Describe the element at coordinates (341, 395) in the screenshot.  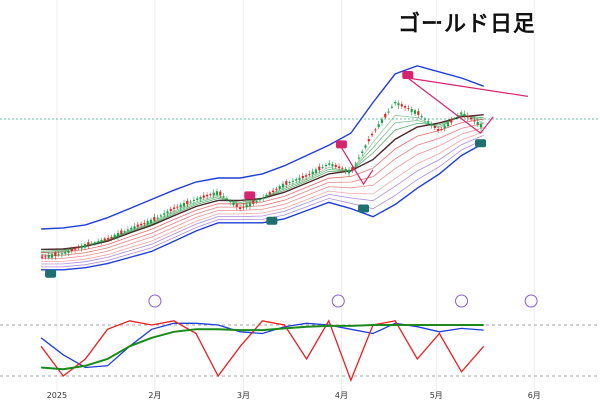
I see `x-tick-label: 4月` at that location.